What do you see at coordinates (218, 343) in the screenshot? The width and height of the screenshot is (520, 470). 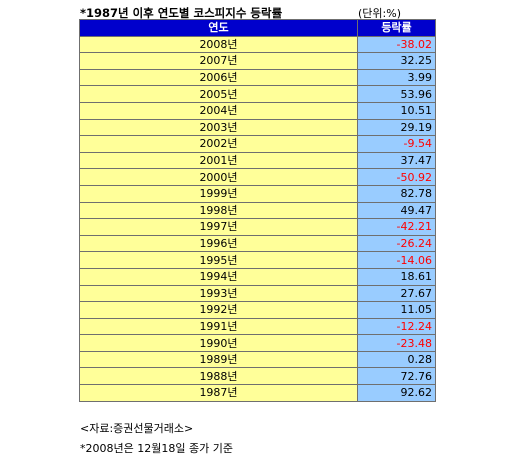 I see `year-cell: 1990년` at bounding box center [218, 343].